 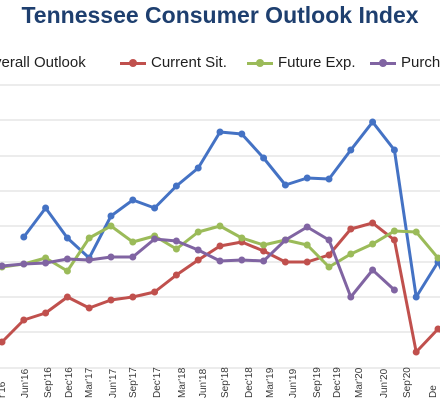 I want to click on x-tick-2: Sep'16, so click(x=48, y=382).